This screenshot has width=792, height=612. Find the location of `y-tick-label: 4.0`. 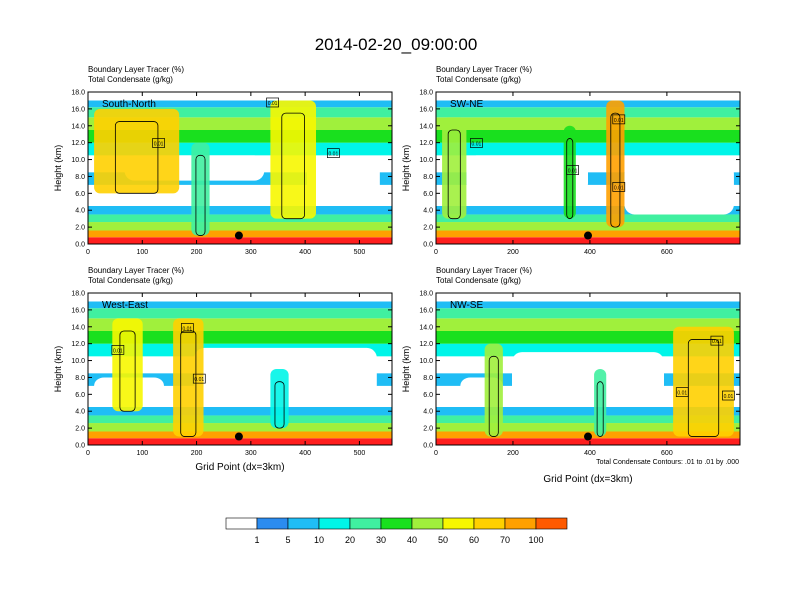

y-tick-label: 4.0 is located at coordinates (428, 412).